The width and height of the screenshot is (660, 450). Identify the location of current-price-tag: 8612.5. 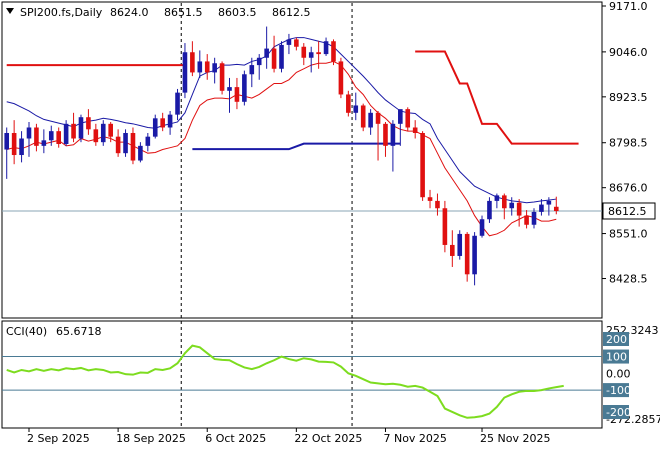
(629, 211).